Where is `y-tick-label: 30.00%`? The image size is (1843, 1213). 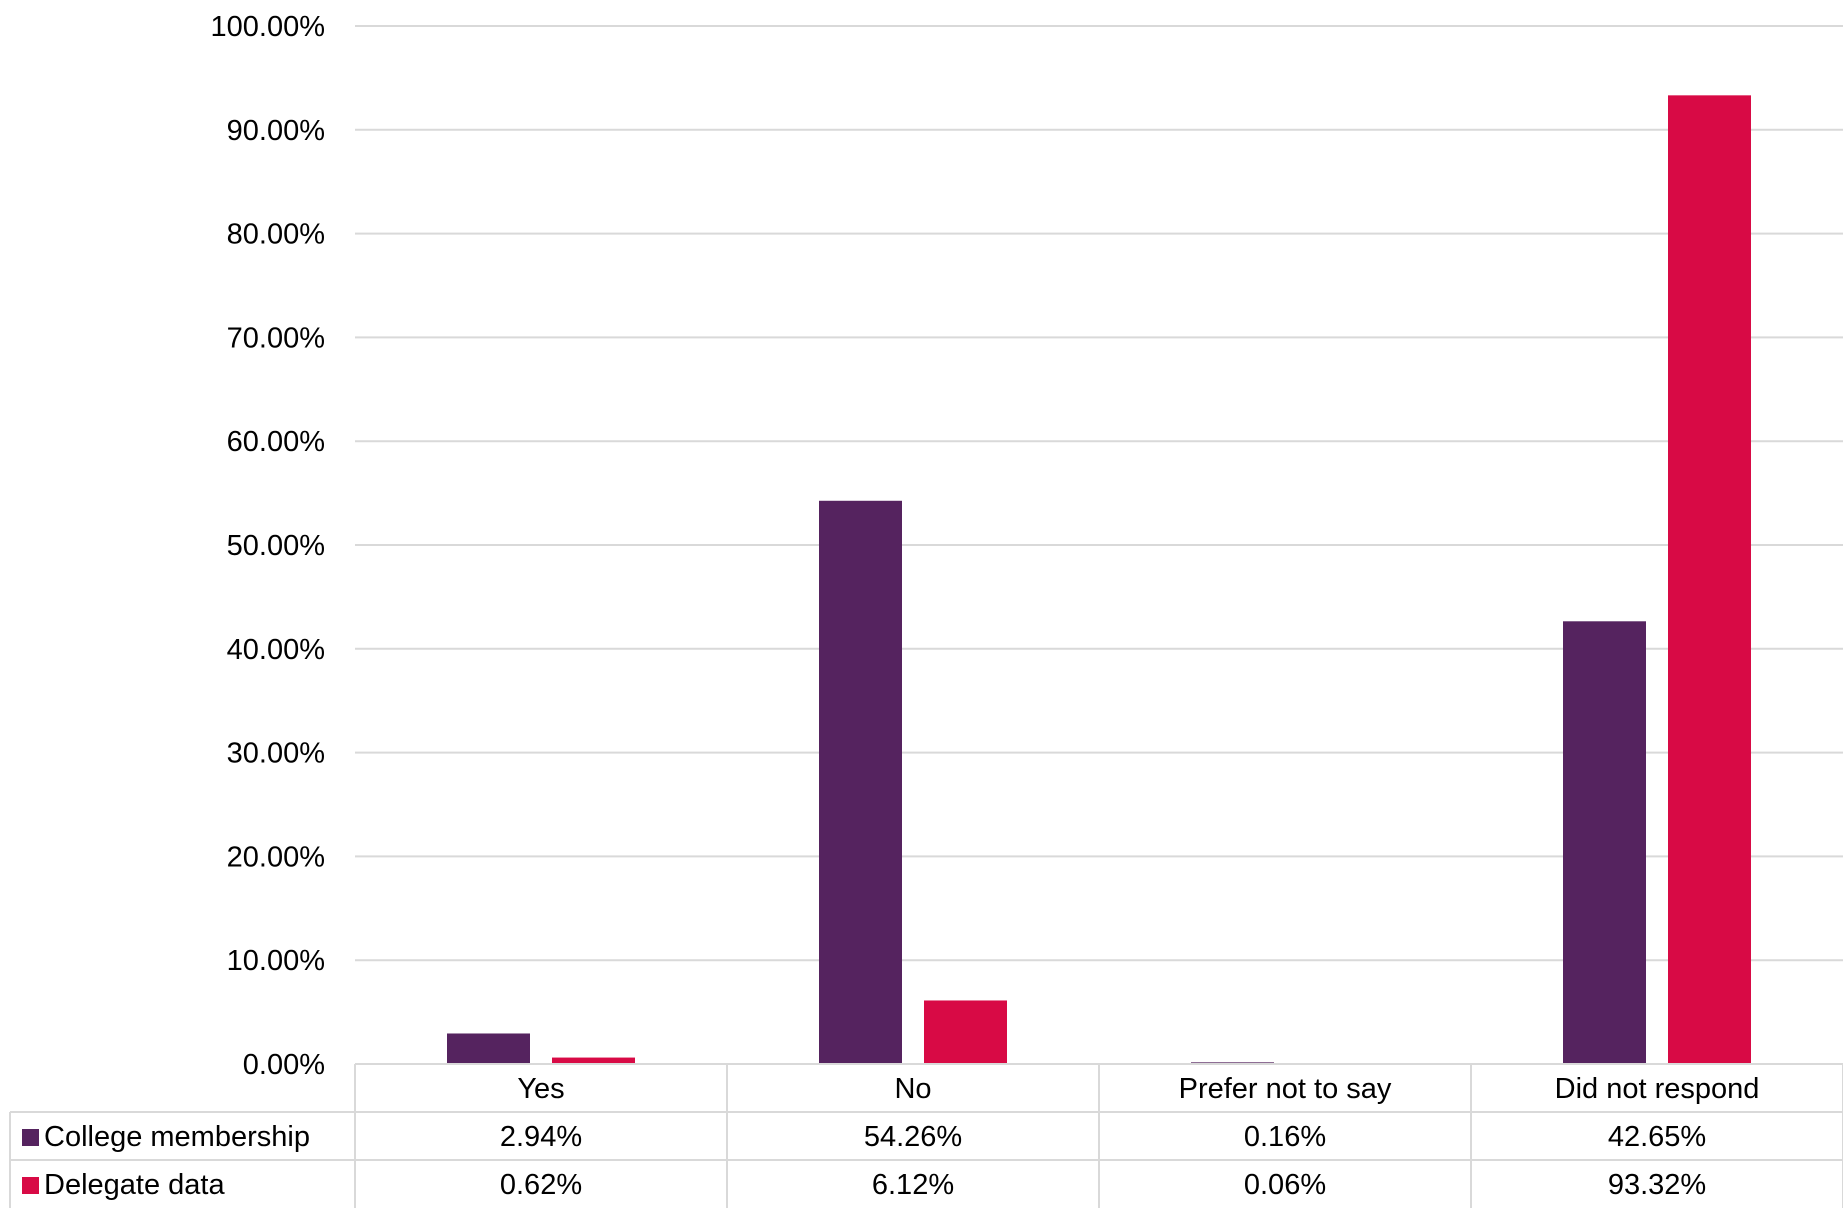 y-tick-label: 30.00% is located at coordinates (276, 754).